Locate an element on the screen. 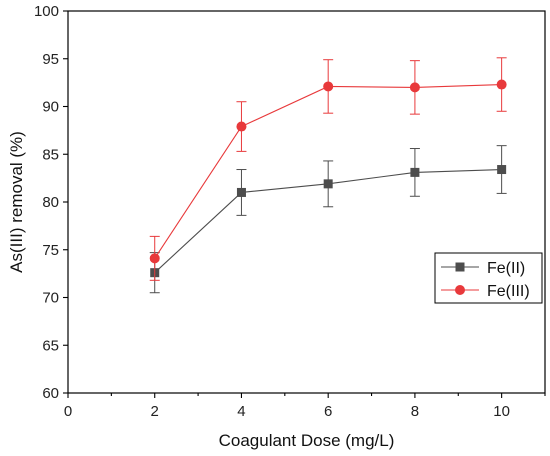  legend-label: Fe(III) is located at coordinates (508, 291).